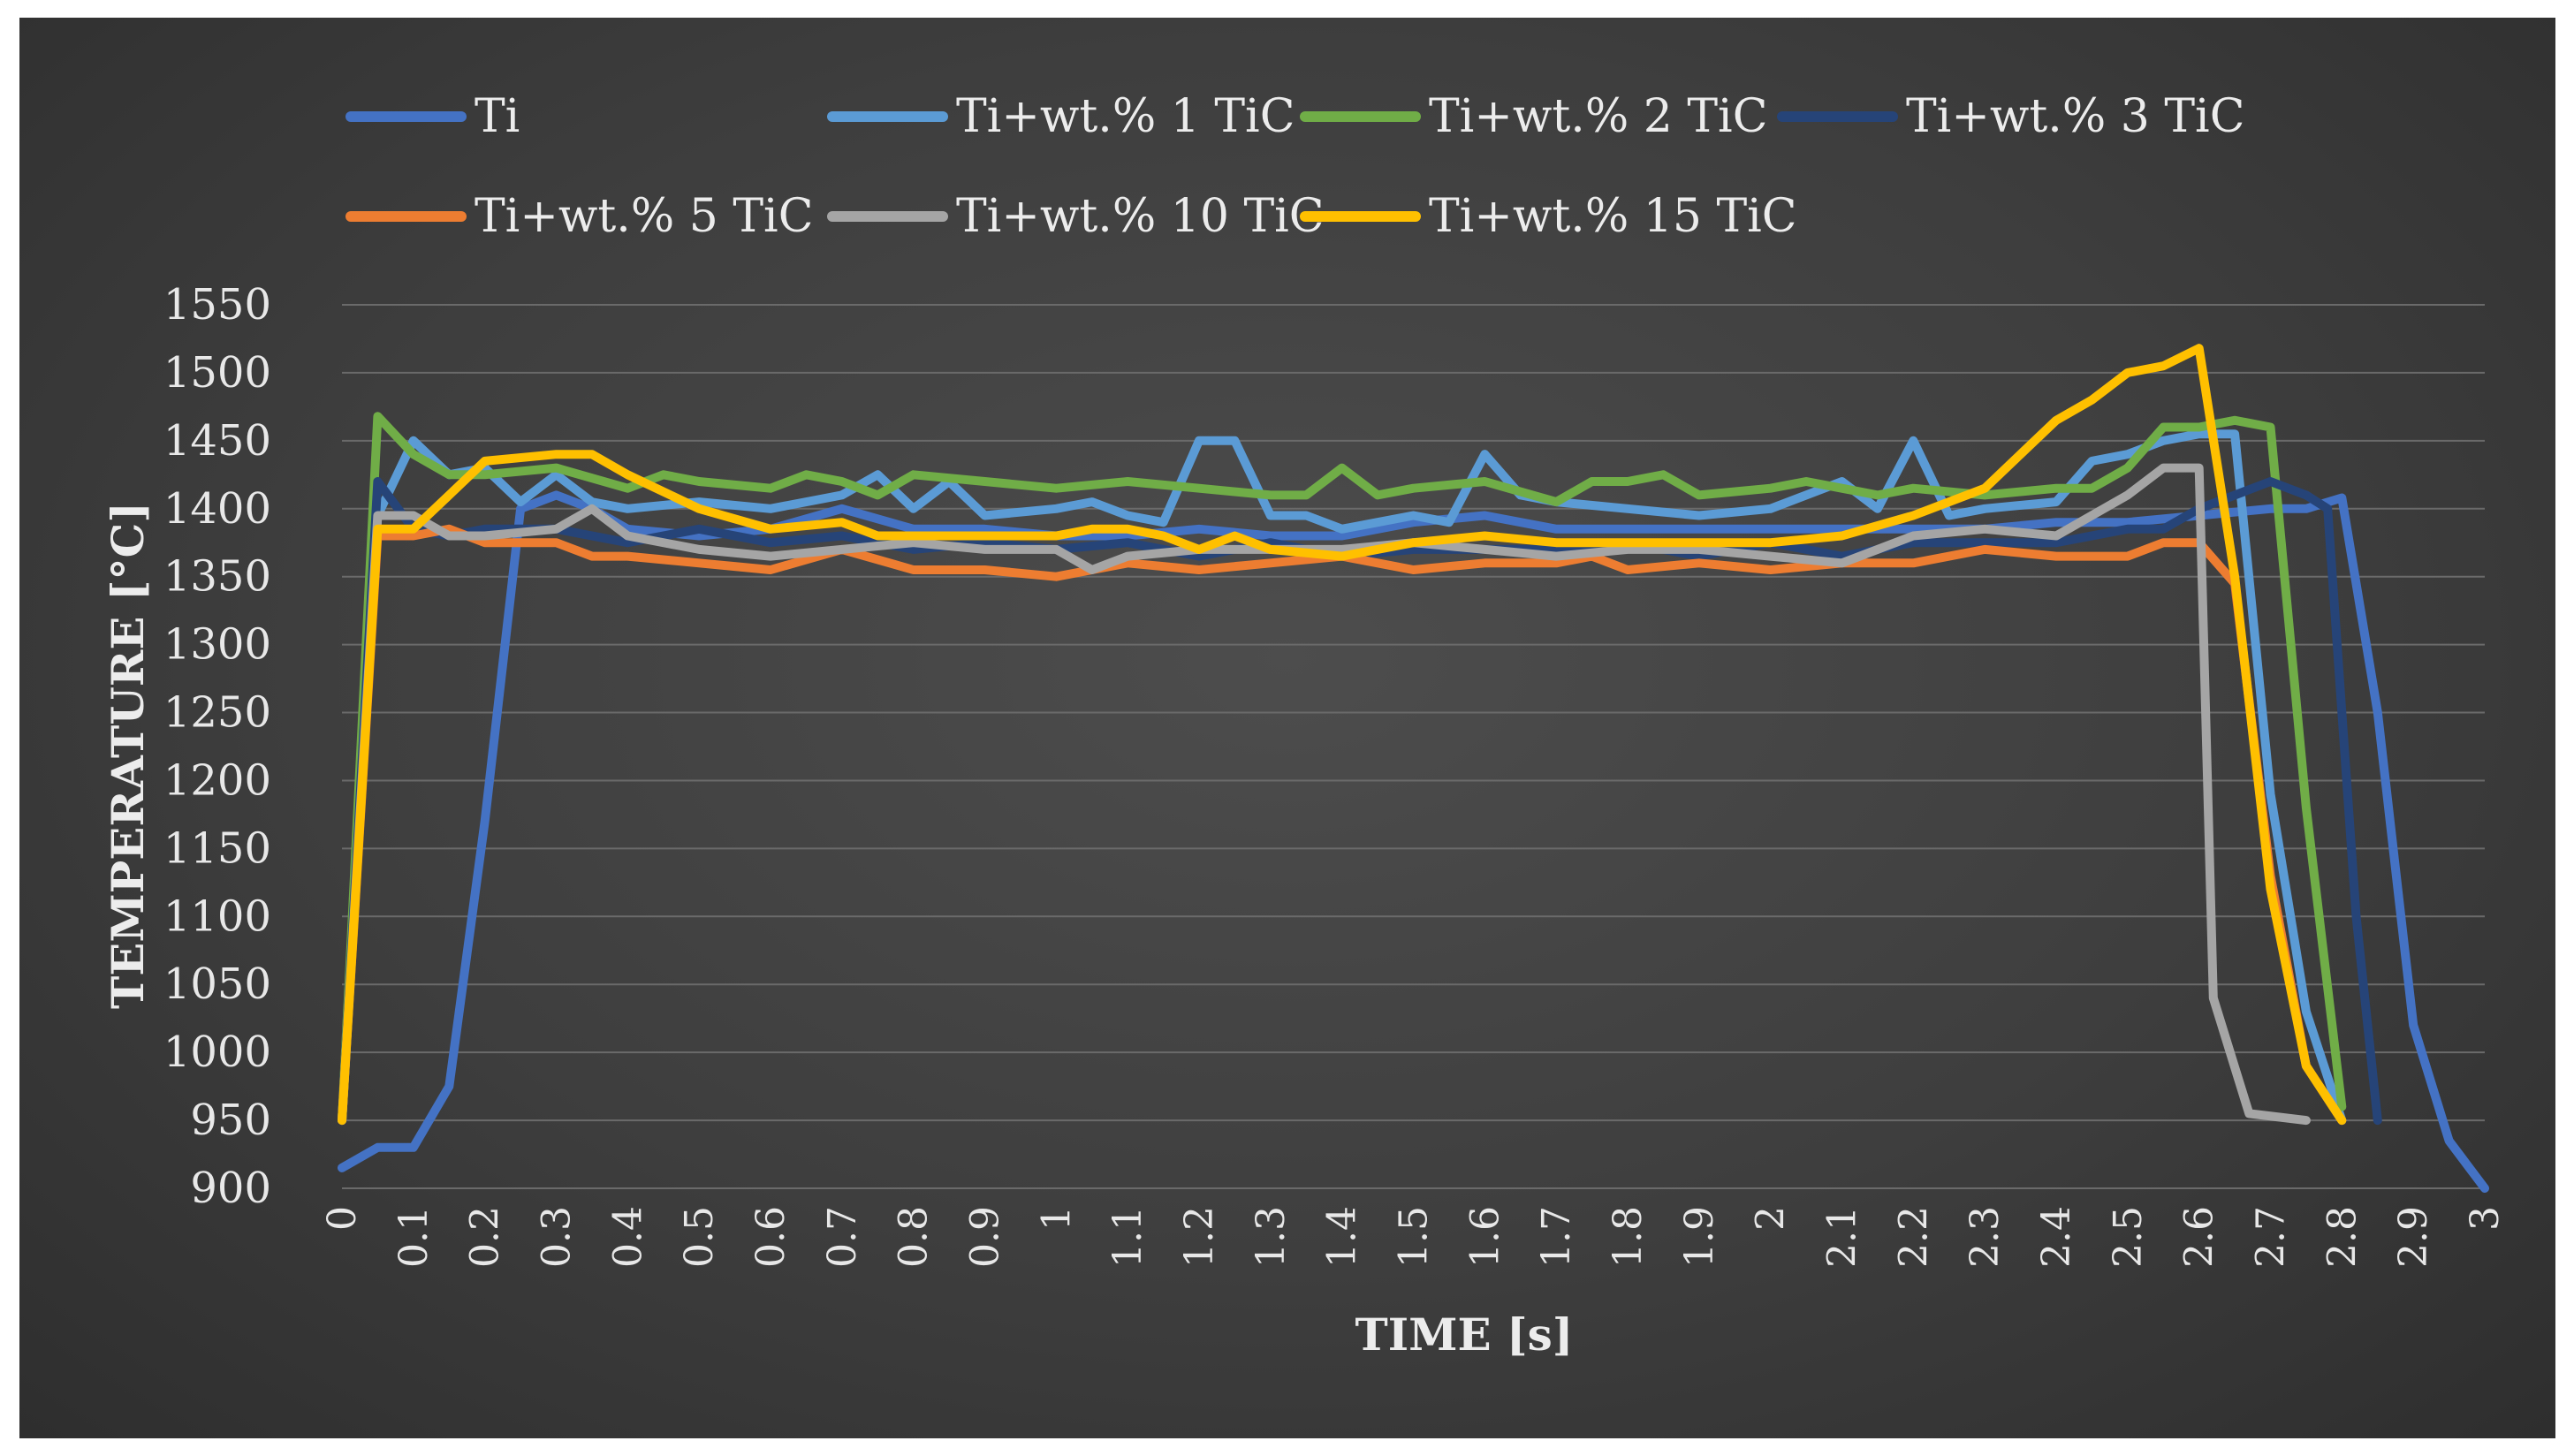 The image size is (2574, 1456). What do you see at coordinates (771, 1237) in the screenshot?
I see `x-tick-label: 0.6` at bounding box center [771, 1237].